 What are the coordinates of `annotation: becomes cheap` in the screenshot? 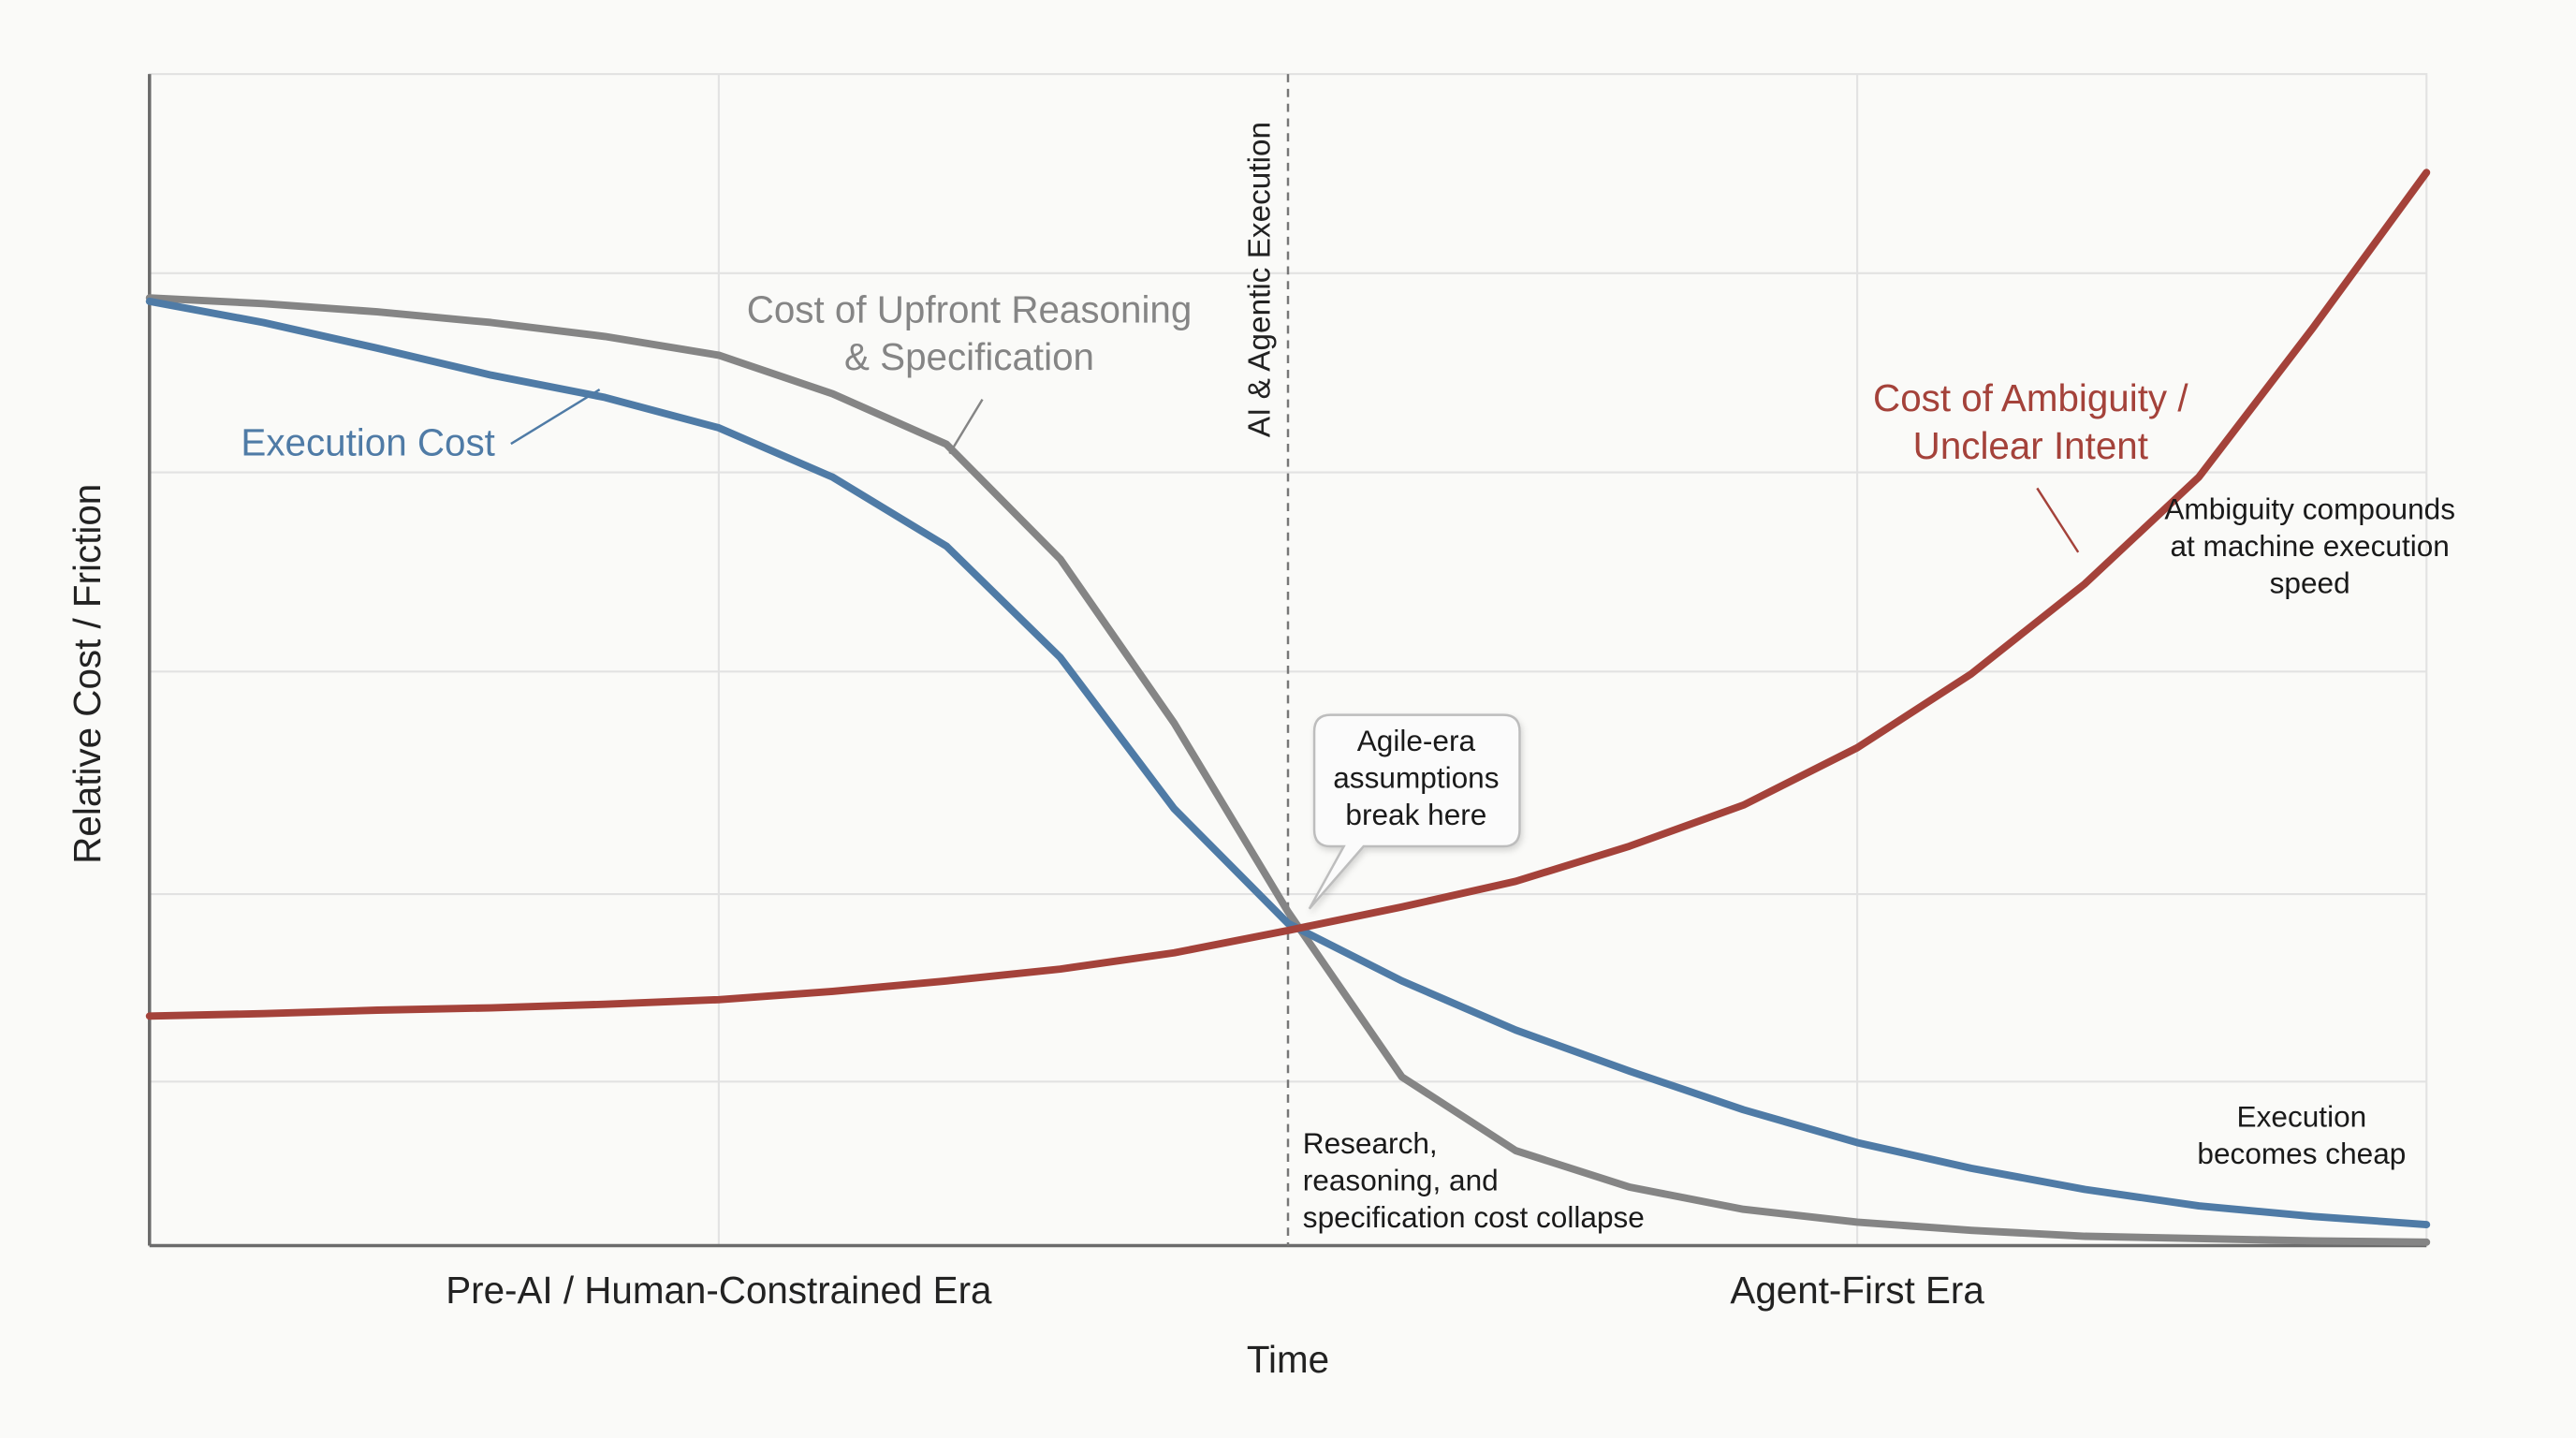 It's located at (2301, 1153).